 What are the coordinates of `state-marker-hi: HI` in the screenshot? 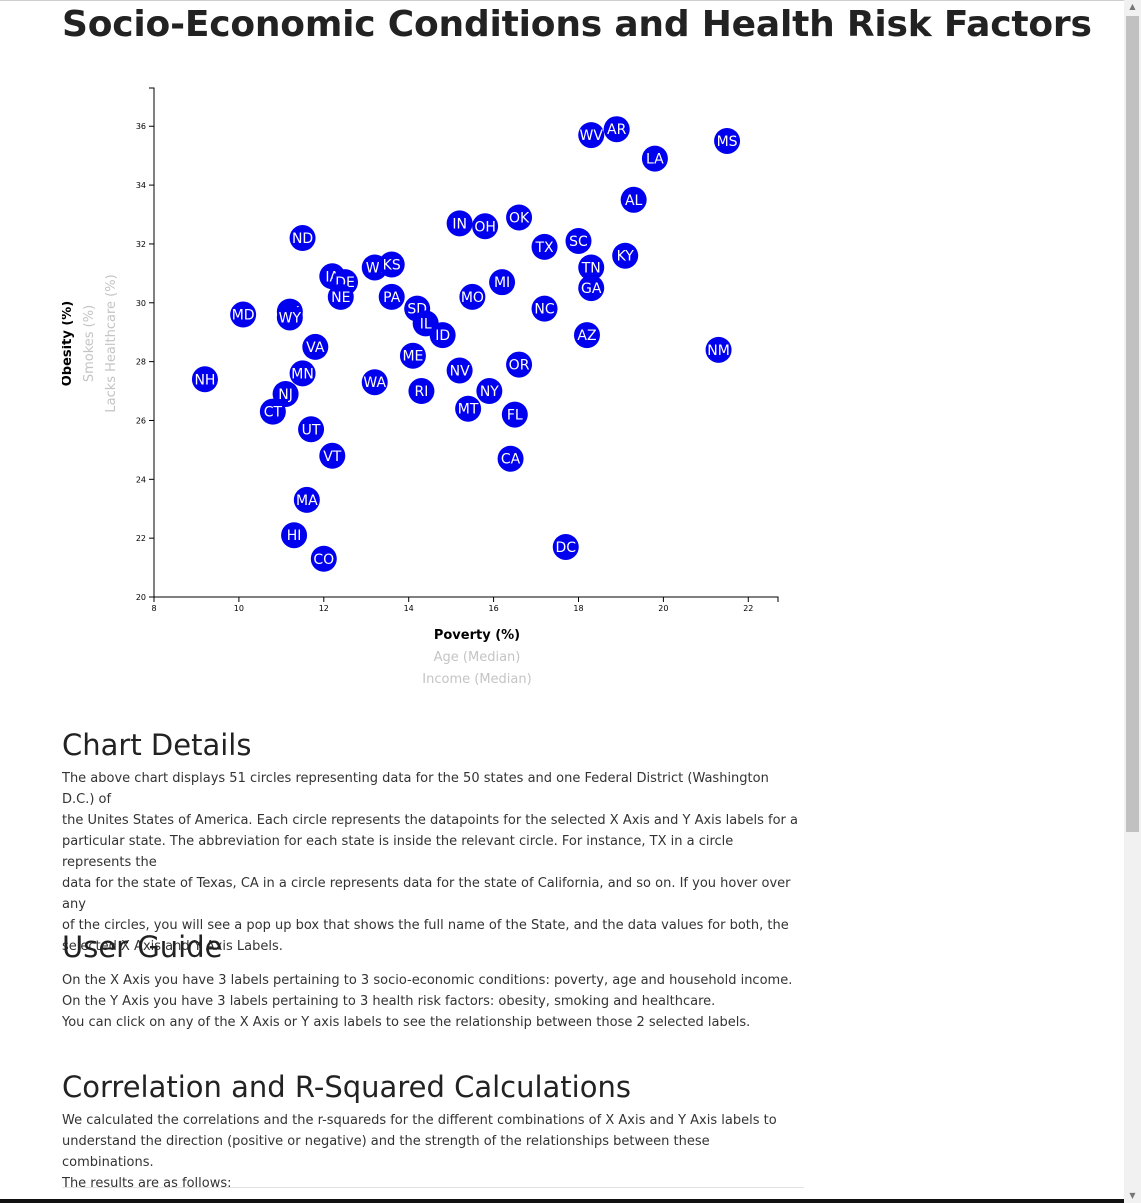 It's located at (294, 535).